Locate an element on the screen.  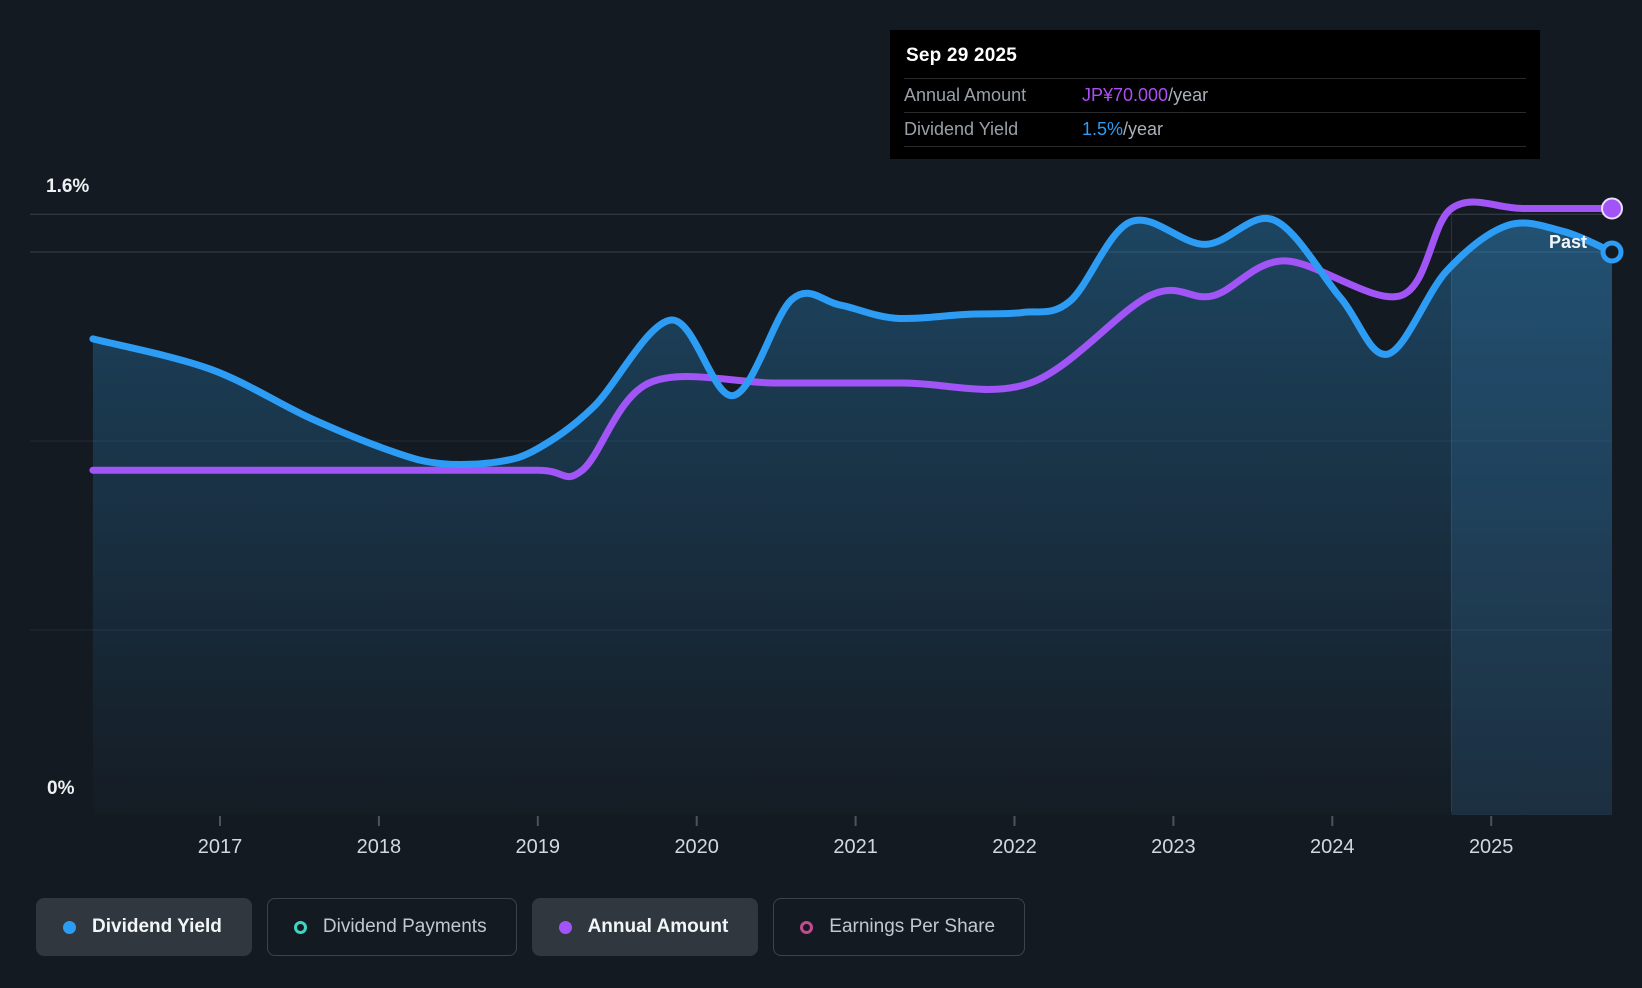
tooltip-label: Annual Amount is located at coordinates (965, 95).